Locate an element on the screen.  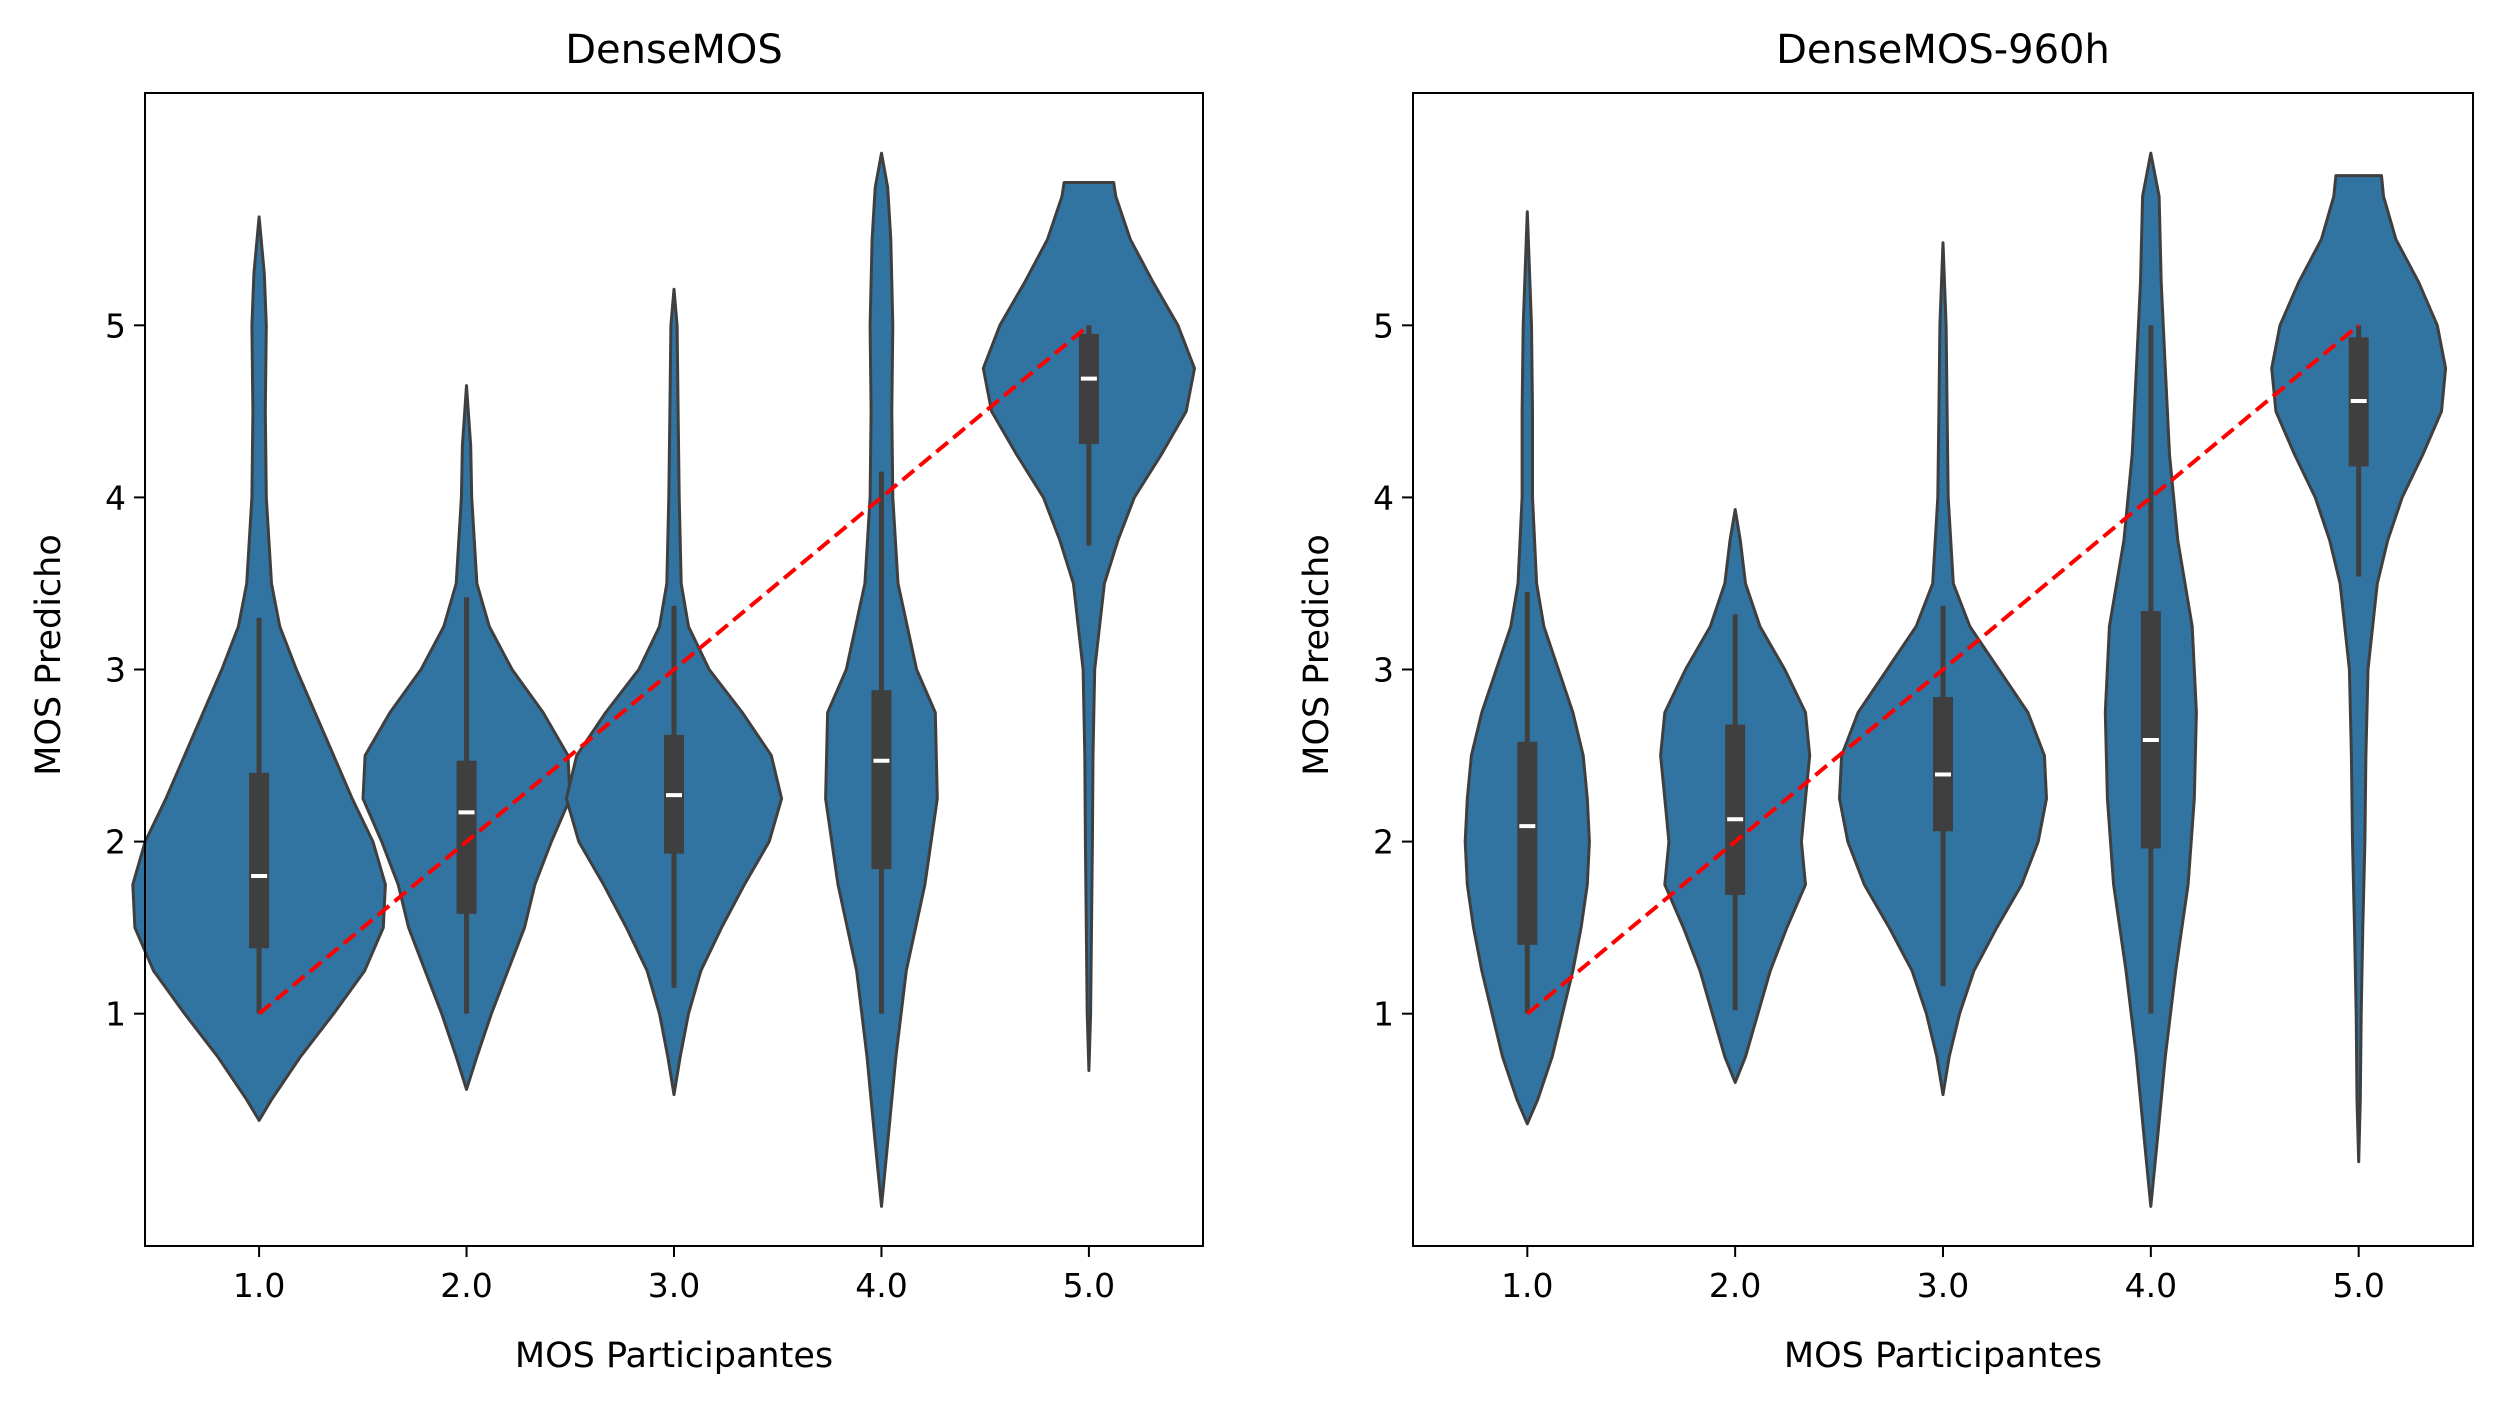
subplot-title: DenseMOS-960h is located at coordinates (1943, 50).